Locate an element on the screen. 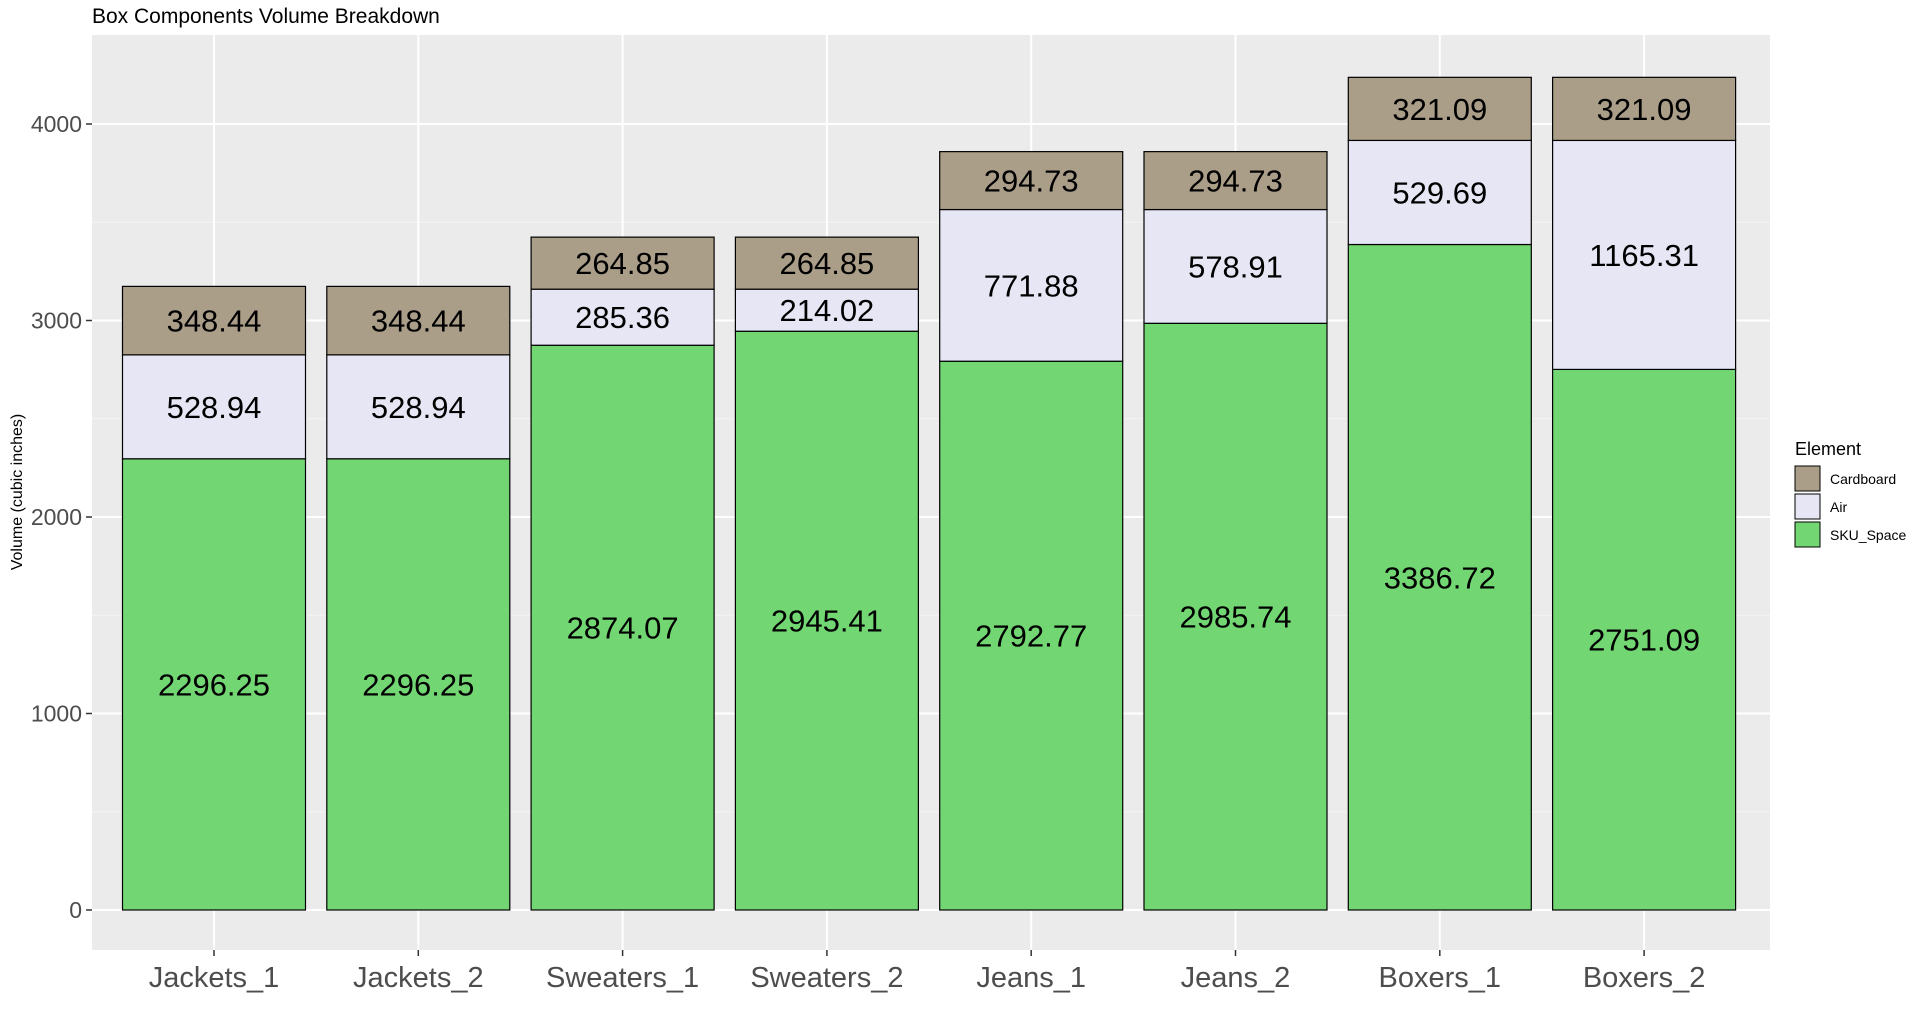 The height and width of the screenshot is (1010, 1920). data-label: 771.88 is located at coordinates (1031, 285).